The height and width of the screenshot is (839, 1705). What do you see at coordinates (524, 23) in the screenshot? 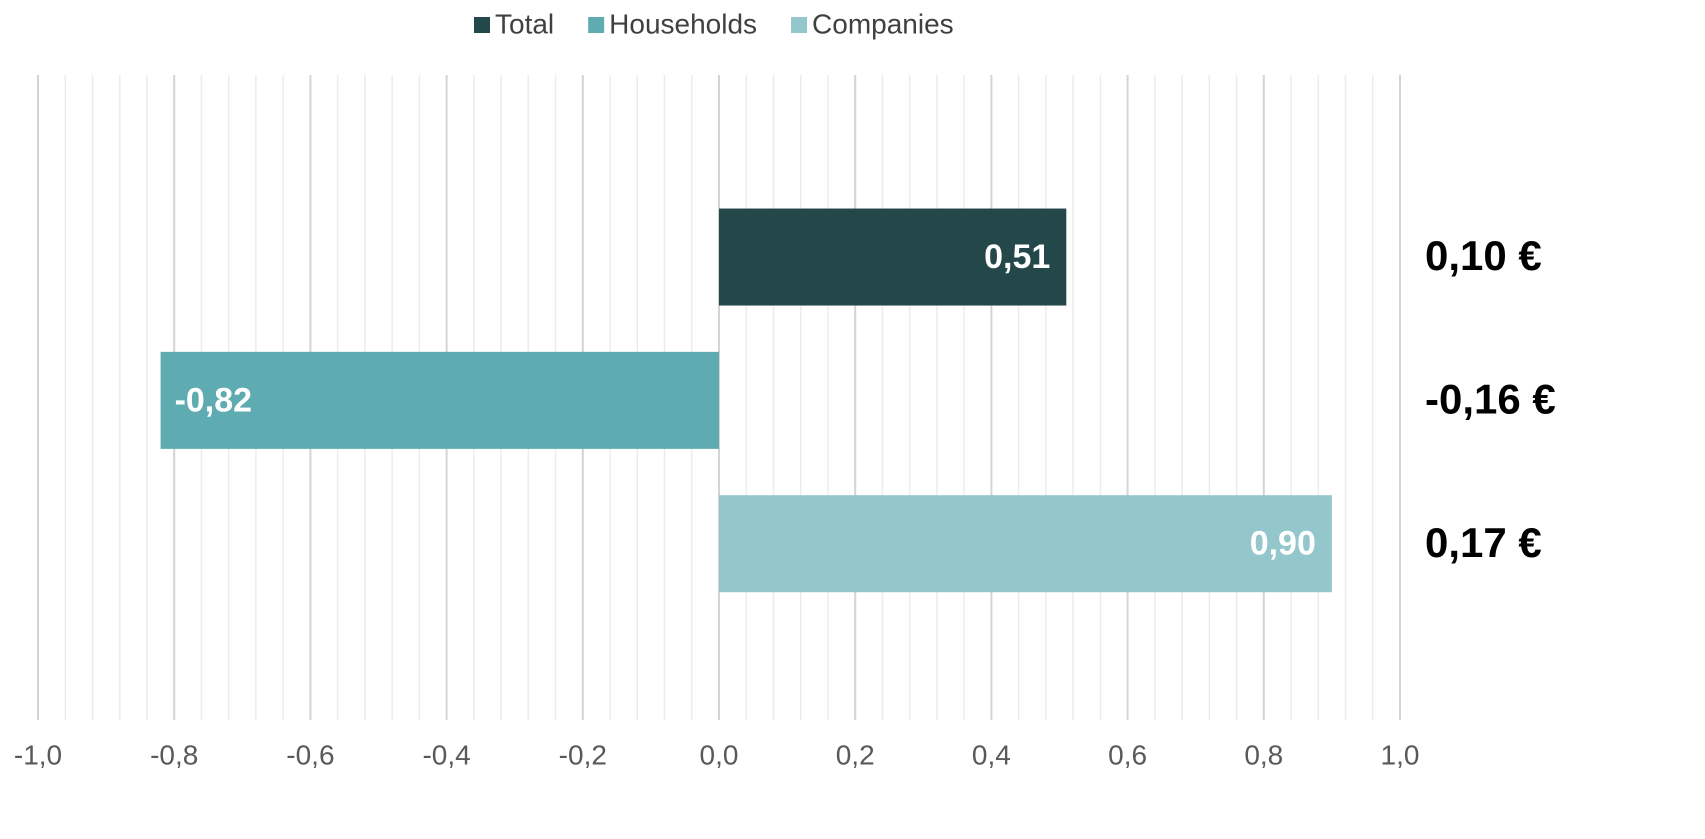
I see `legend-label: Total` at bounding box center [524, 23].